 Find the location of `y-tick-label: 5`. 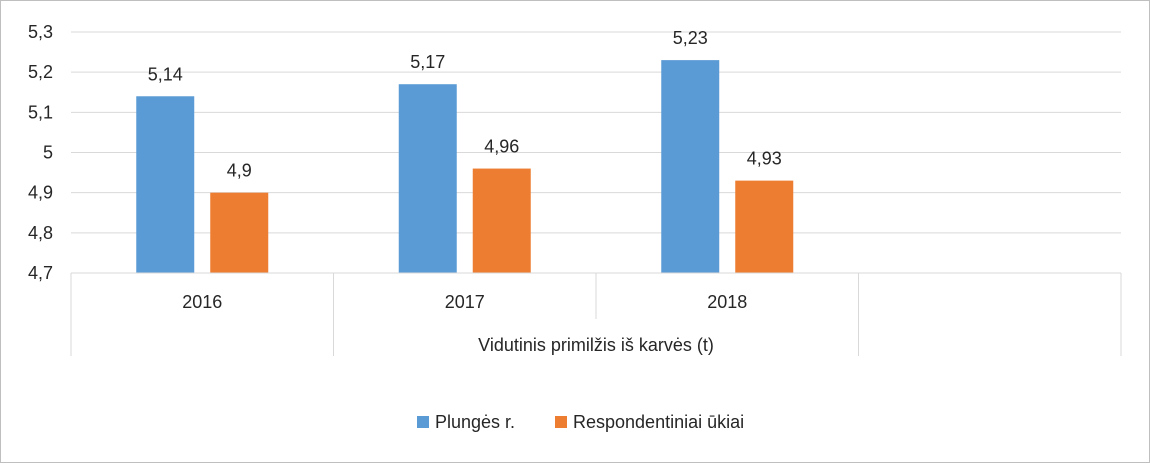

y-tick-label: 5 is located at coordinates (48, 153).